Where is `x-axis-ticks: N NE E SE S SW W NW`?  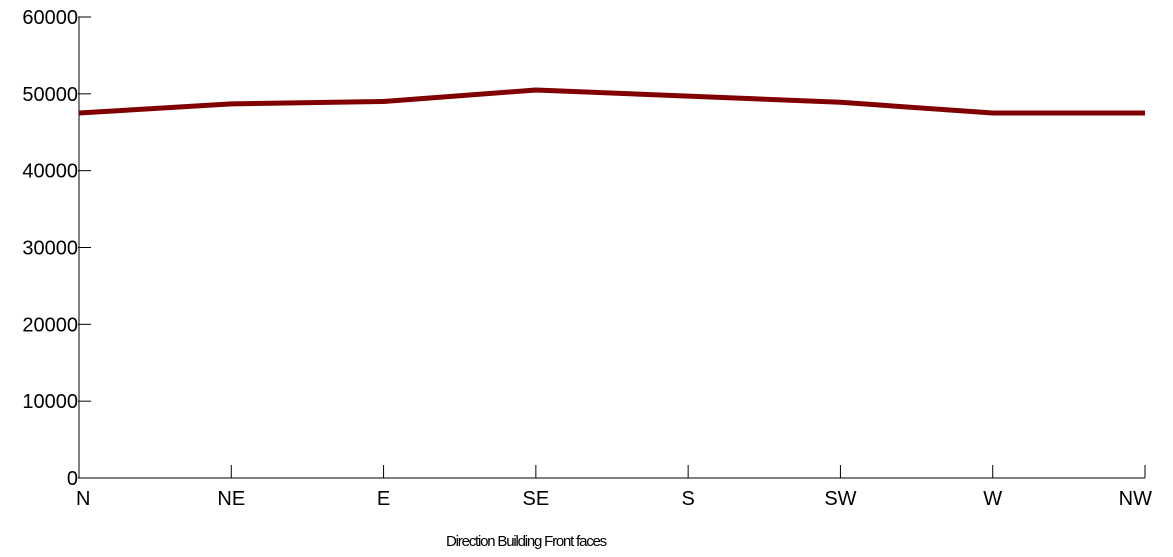
x-axis-ticks: N NE E SE S SW W NW is located at coordinates (614, 487).